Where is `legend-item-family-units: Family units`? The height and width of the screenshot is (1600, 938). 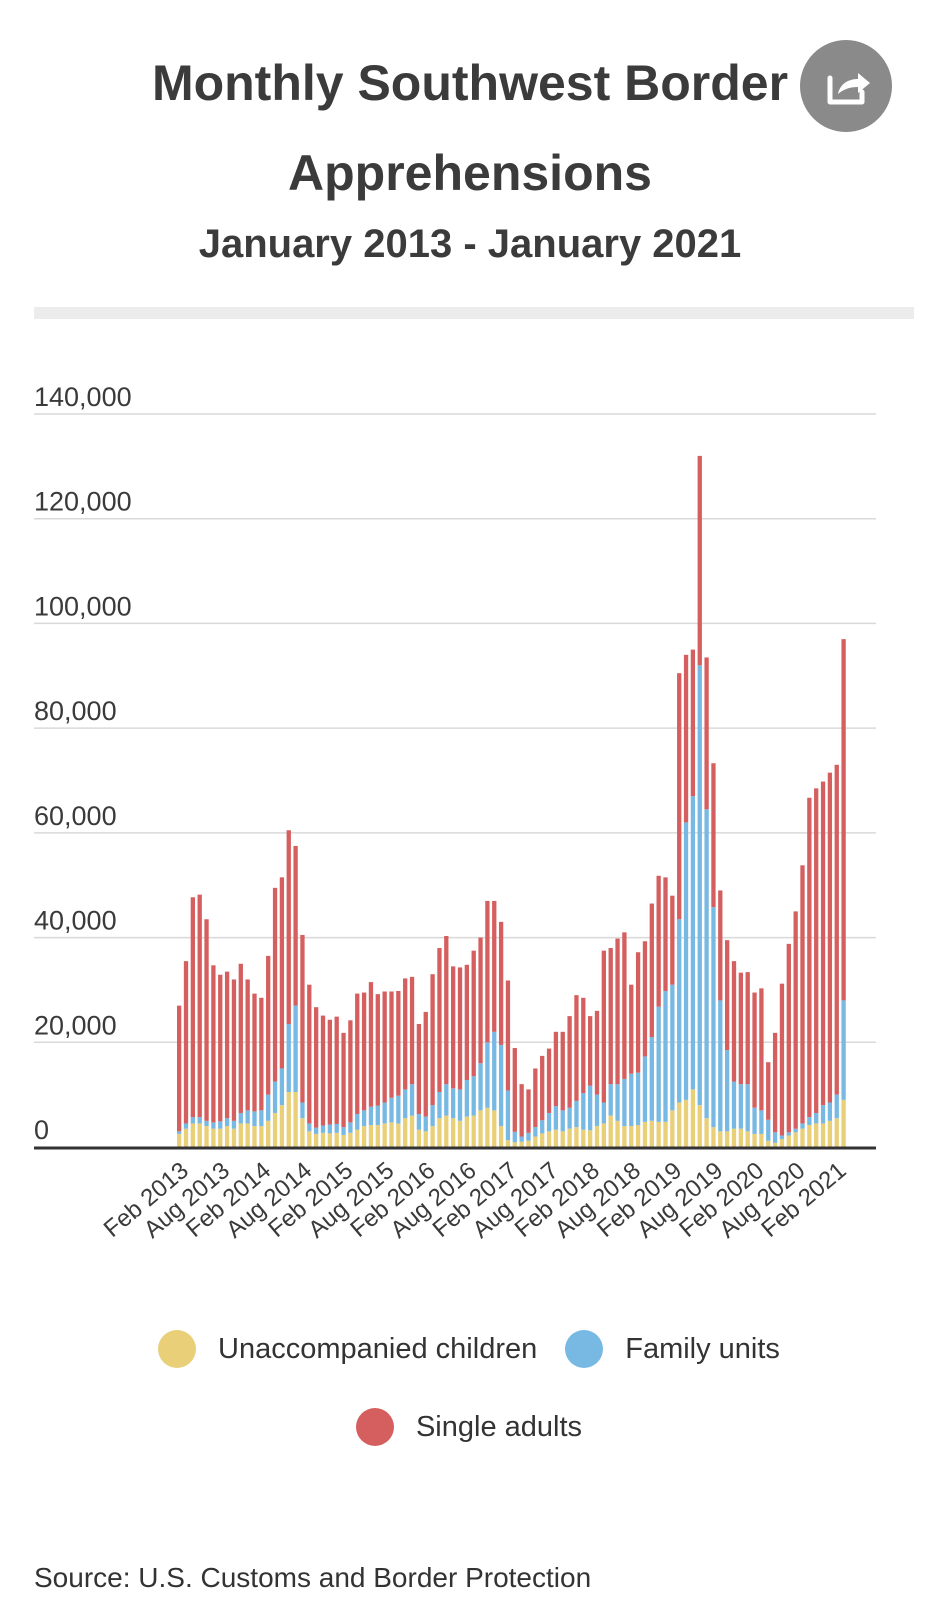 legend-item-family-units: Family units is located at coordinates (672, 1349).